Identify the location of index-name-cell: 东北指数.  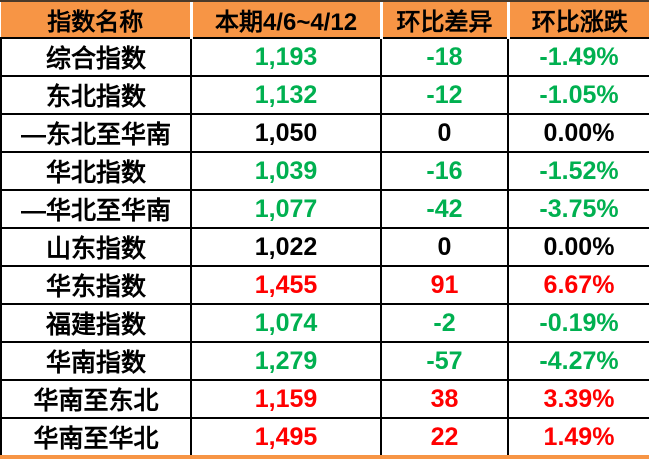
(96, 95).